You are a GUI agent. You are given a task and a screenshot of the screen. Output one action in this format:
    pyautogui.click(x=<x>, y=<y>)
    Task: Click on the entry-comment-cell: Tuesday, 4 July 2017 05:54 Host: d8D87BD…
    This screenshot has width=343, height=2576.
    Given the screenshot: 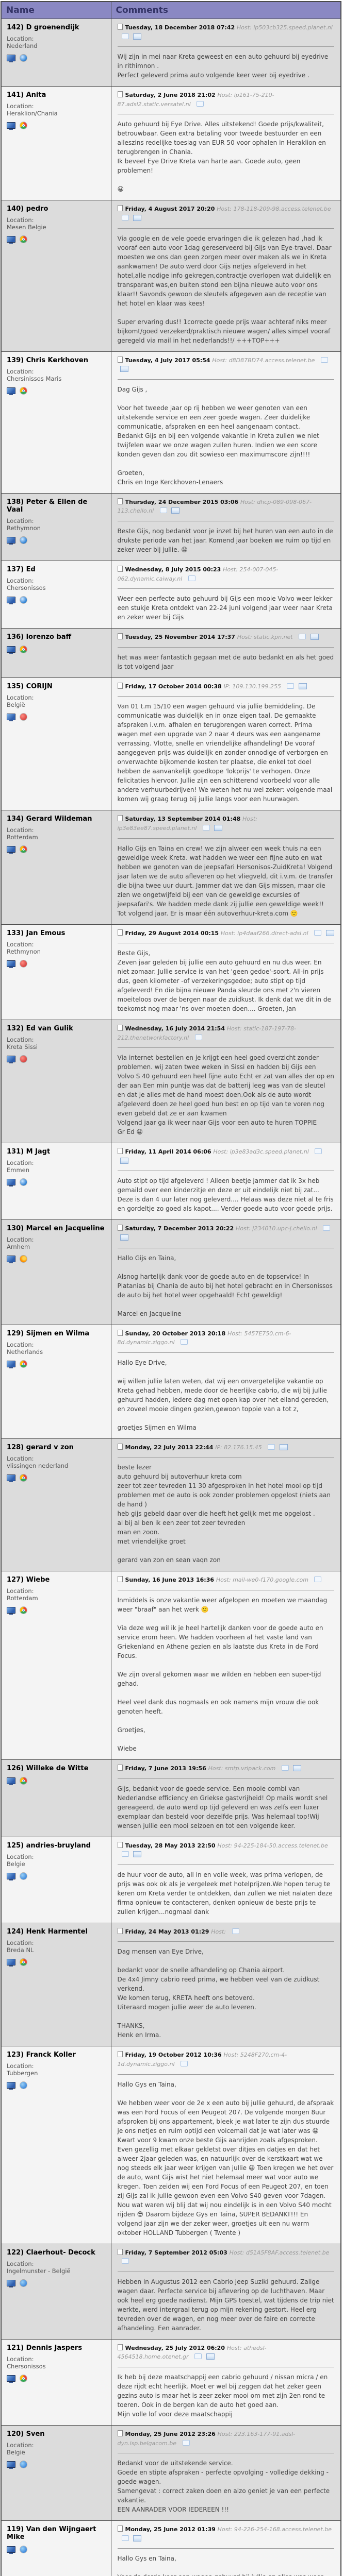 What is the action you would take?
    pyautogui.click(x=226, y=422)
    